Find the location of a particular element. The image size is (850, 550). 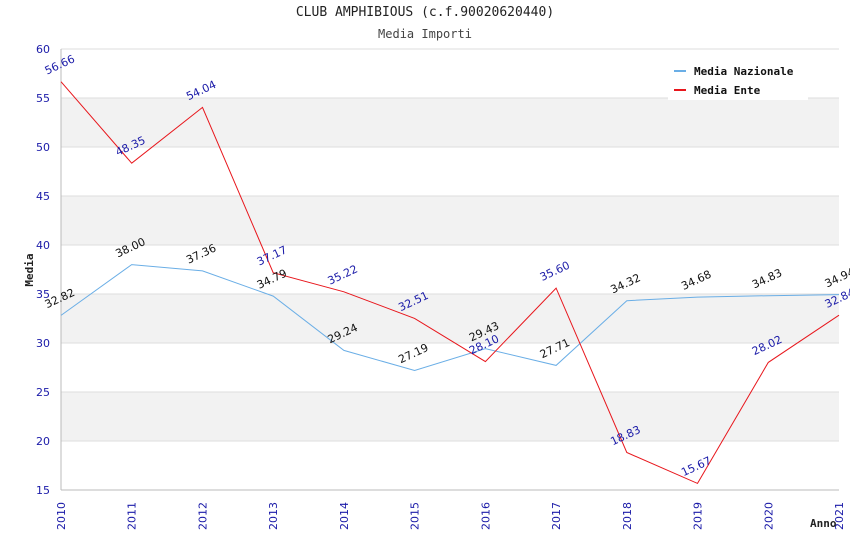

chart-title: CLUB AMPHIBIOUS (c.f.90020620440) is located at coordinates (425, 12).